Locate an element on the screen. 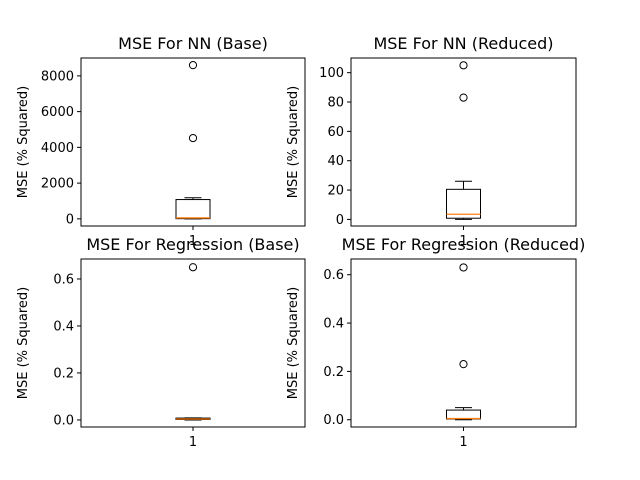 Image resolution: width=640 pixels, height=480 pixels. subplot-title: MSE For NN (Base) is located at coordinates (193, 43).